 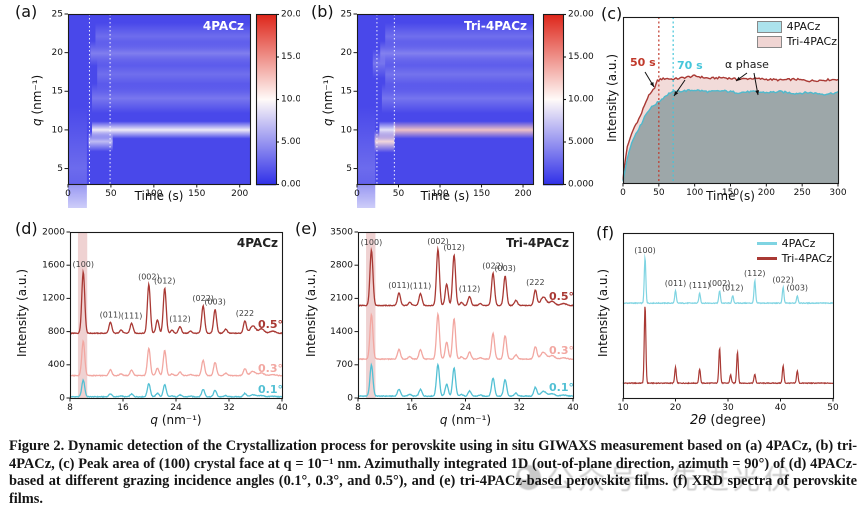 I want to click on heatmap-canvas-4pacz, so click(x=150, y=104).